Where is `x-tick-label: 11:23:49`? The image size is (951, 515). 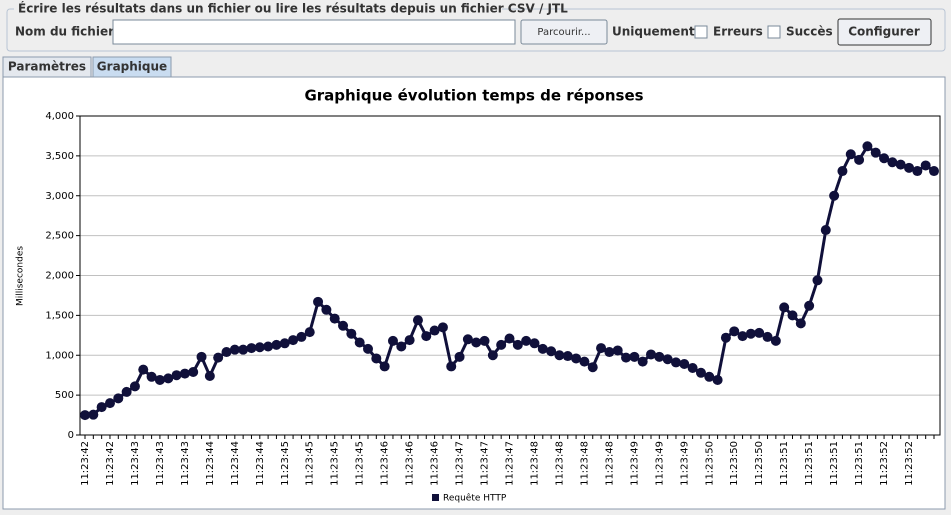
x-tick-label: 11:23:49 is located at coordinates (634, 463).